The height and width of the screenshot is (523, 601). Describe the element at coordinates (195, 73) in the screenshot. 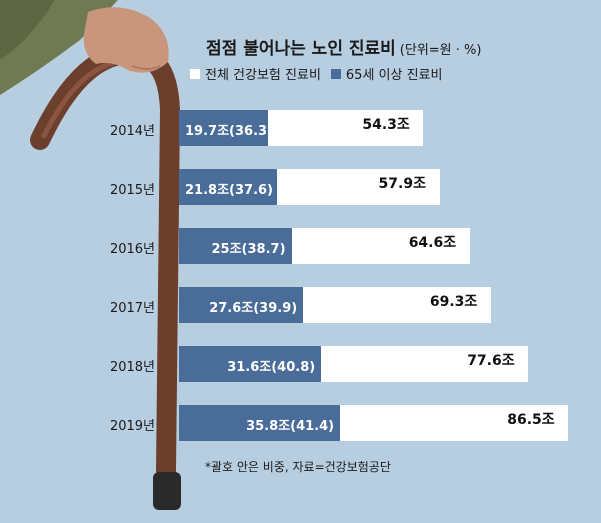

I see `legend-swatch-total` at that location.